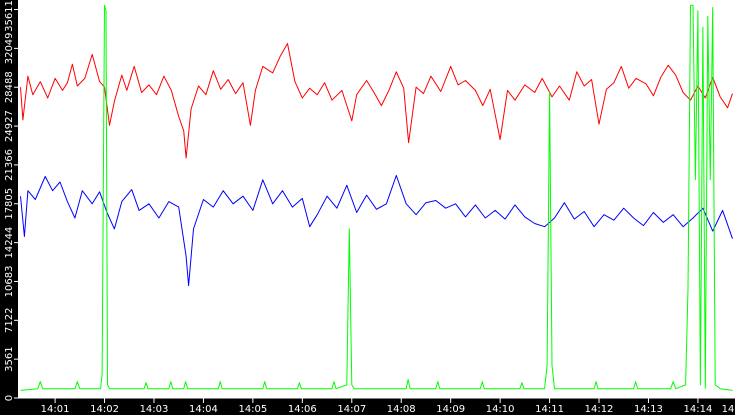 The image size is (735, 415). I want to click on x-tick-label: 14:08, so click(401, 409).